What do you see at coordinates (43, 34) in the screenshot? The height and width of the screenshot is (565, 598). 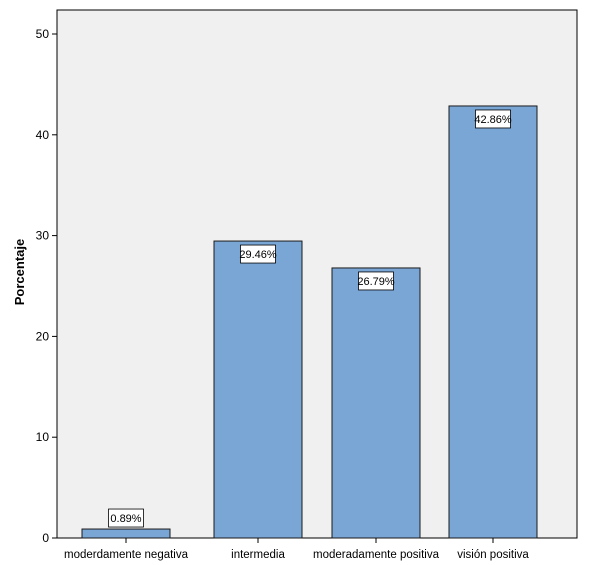 I see `y-tick-label: 50` at bounding box center [43, 34].